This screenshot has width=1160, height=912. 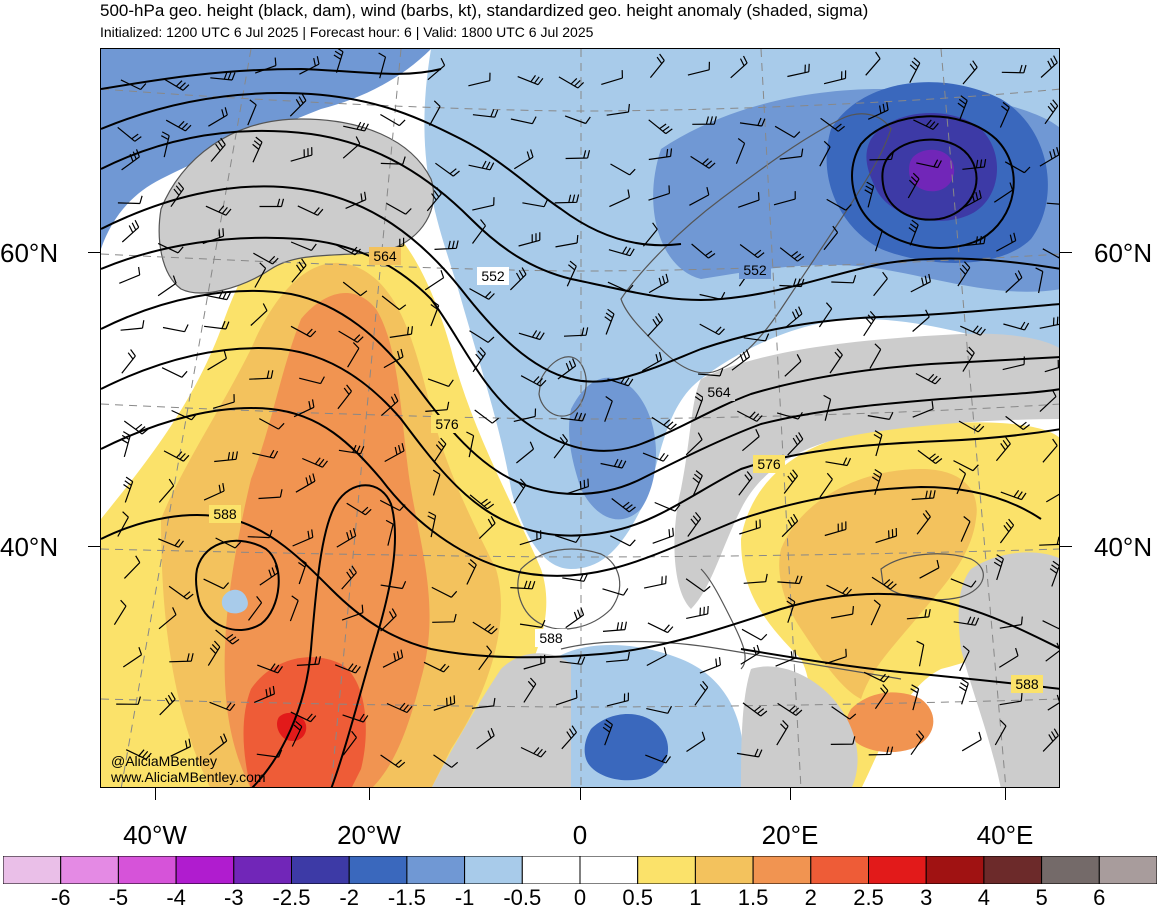 I want to click on colorbar-label: 0, so click(x=580, y=897).